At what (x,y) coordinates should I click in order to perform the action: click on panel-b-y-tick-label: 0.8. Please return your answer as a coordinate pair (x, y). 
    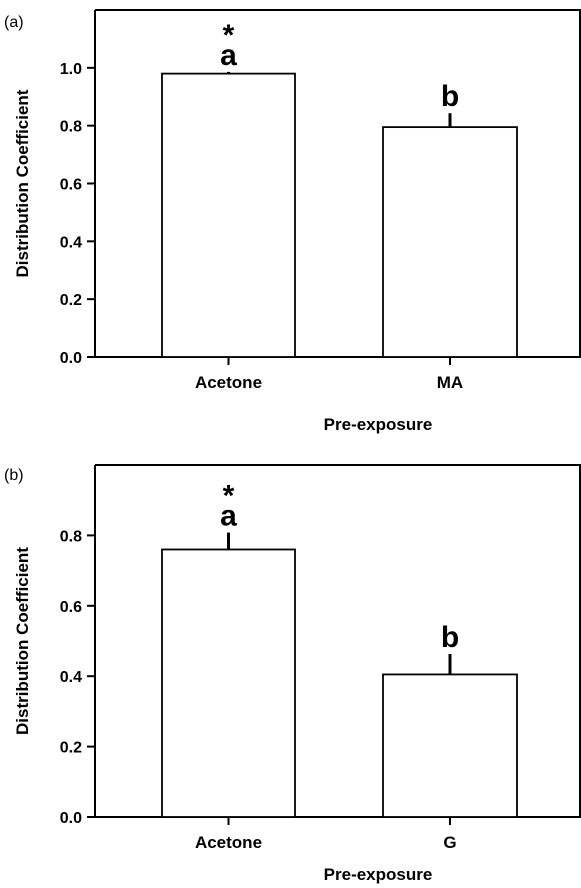
    Looking at the image, I should click on (71, 536).